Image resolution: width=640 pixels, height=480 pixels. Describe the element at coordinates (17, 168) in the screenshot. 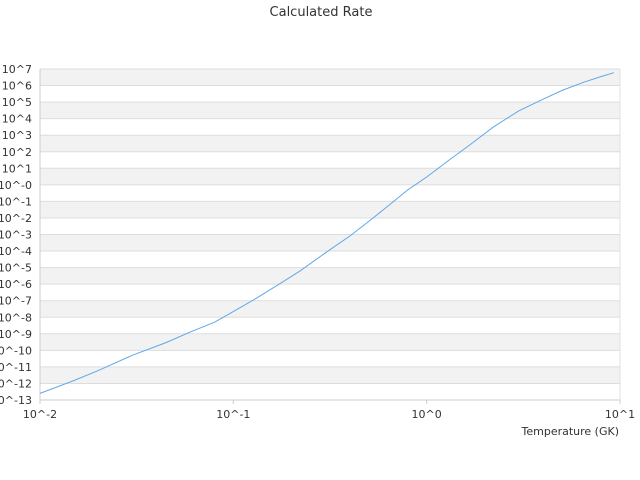

I see `y-tick-label: 10^1` at that location.